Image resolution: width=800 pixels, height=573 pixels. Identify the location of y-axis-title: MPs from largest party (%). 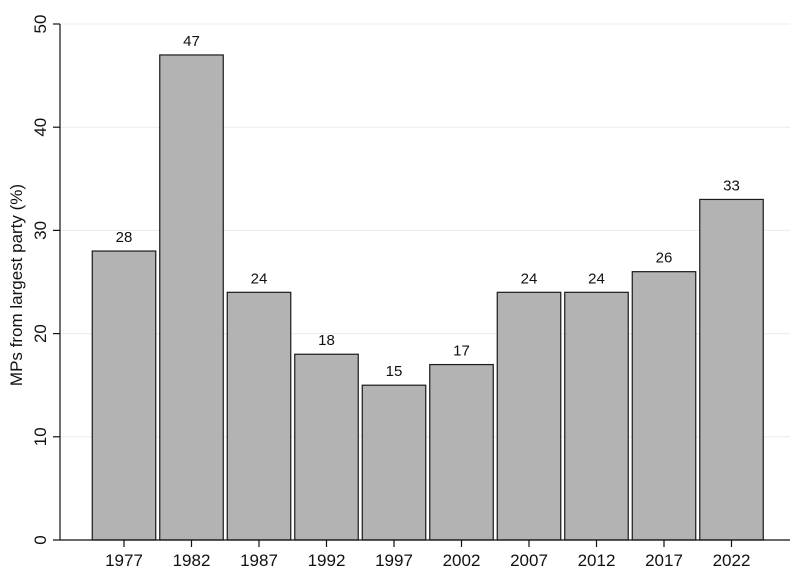
(16, 285).